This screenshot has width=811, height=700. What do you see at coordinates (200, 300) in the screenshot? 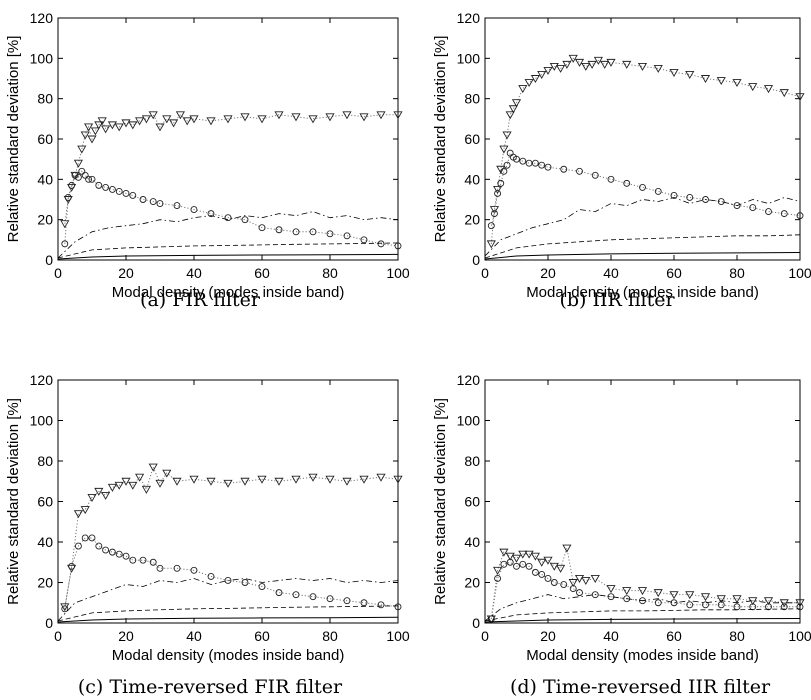
I see `panel-caption: (a) FIR filter` at bounding box center [200, 300].